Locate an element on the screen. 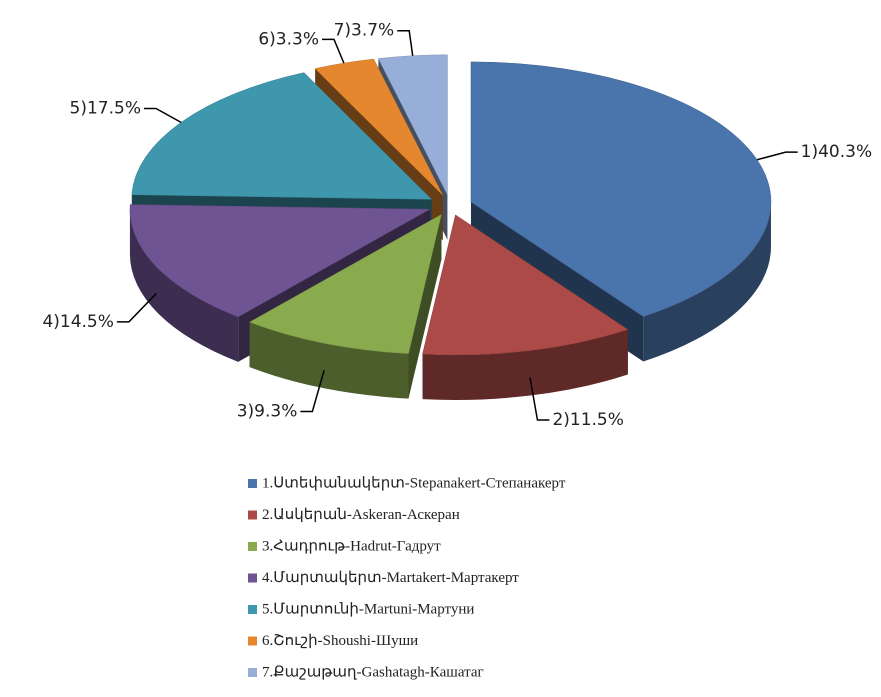  legend-label: 7.Քաշաթաղ-Gashatagh-Кашатаг is located at coordinates (373, 672).